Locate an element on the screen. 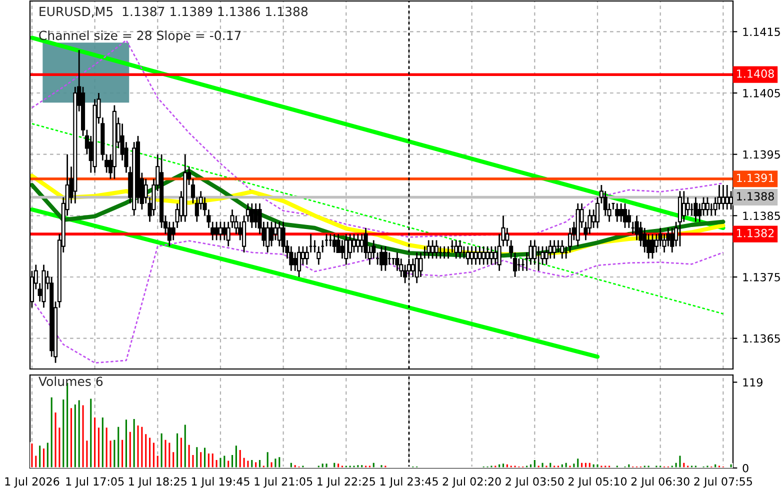  y-tick-label: 1.1395 is located at coordinates (761, 154).